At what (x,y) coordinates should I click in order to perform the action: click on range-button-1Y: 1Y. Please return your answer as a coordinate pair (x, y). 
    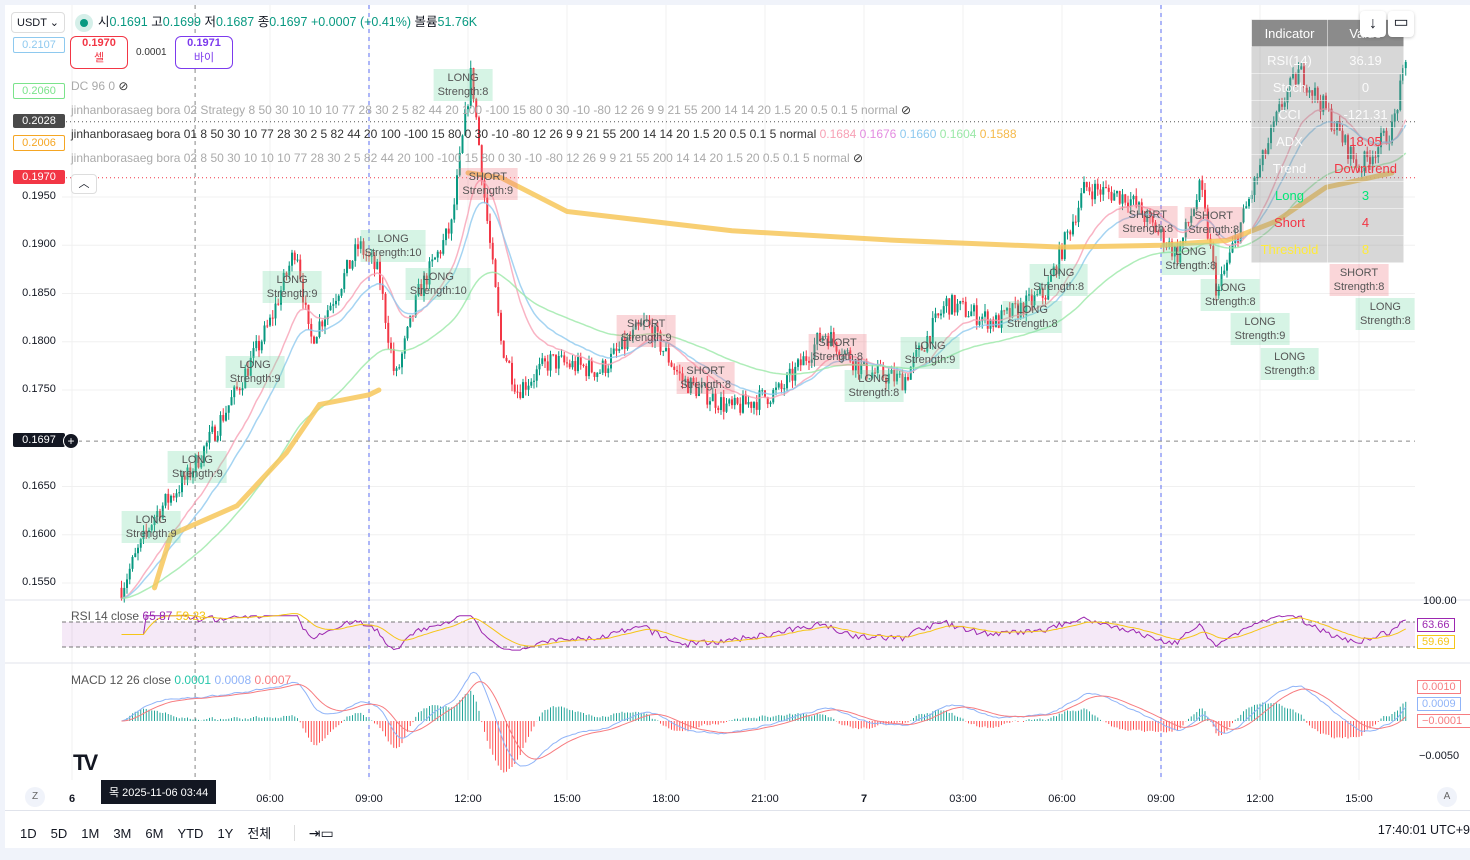
    Looking at the image, I should click on (225, 833).